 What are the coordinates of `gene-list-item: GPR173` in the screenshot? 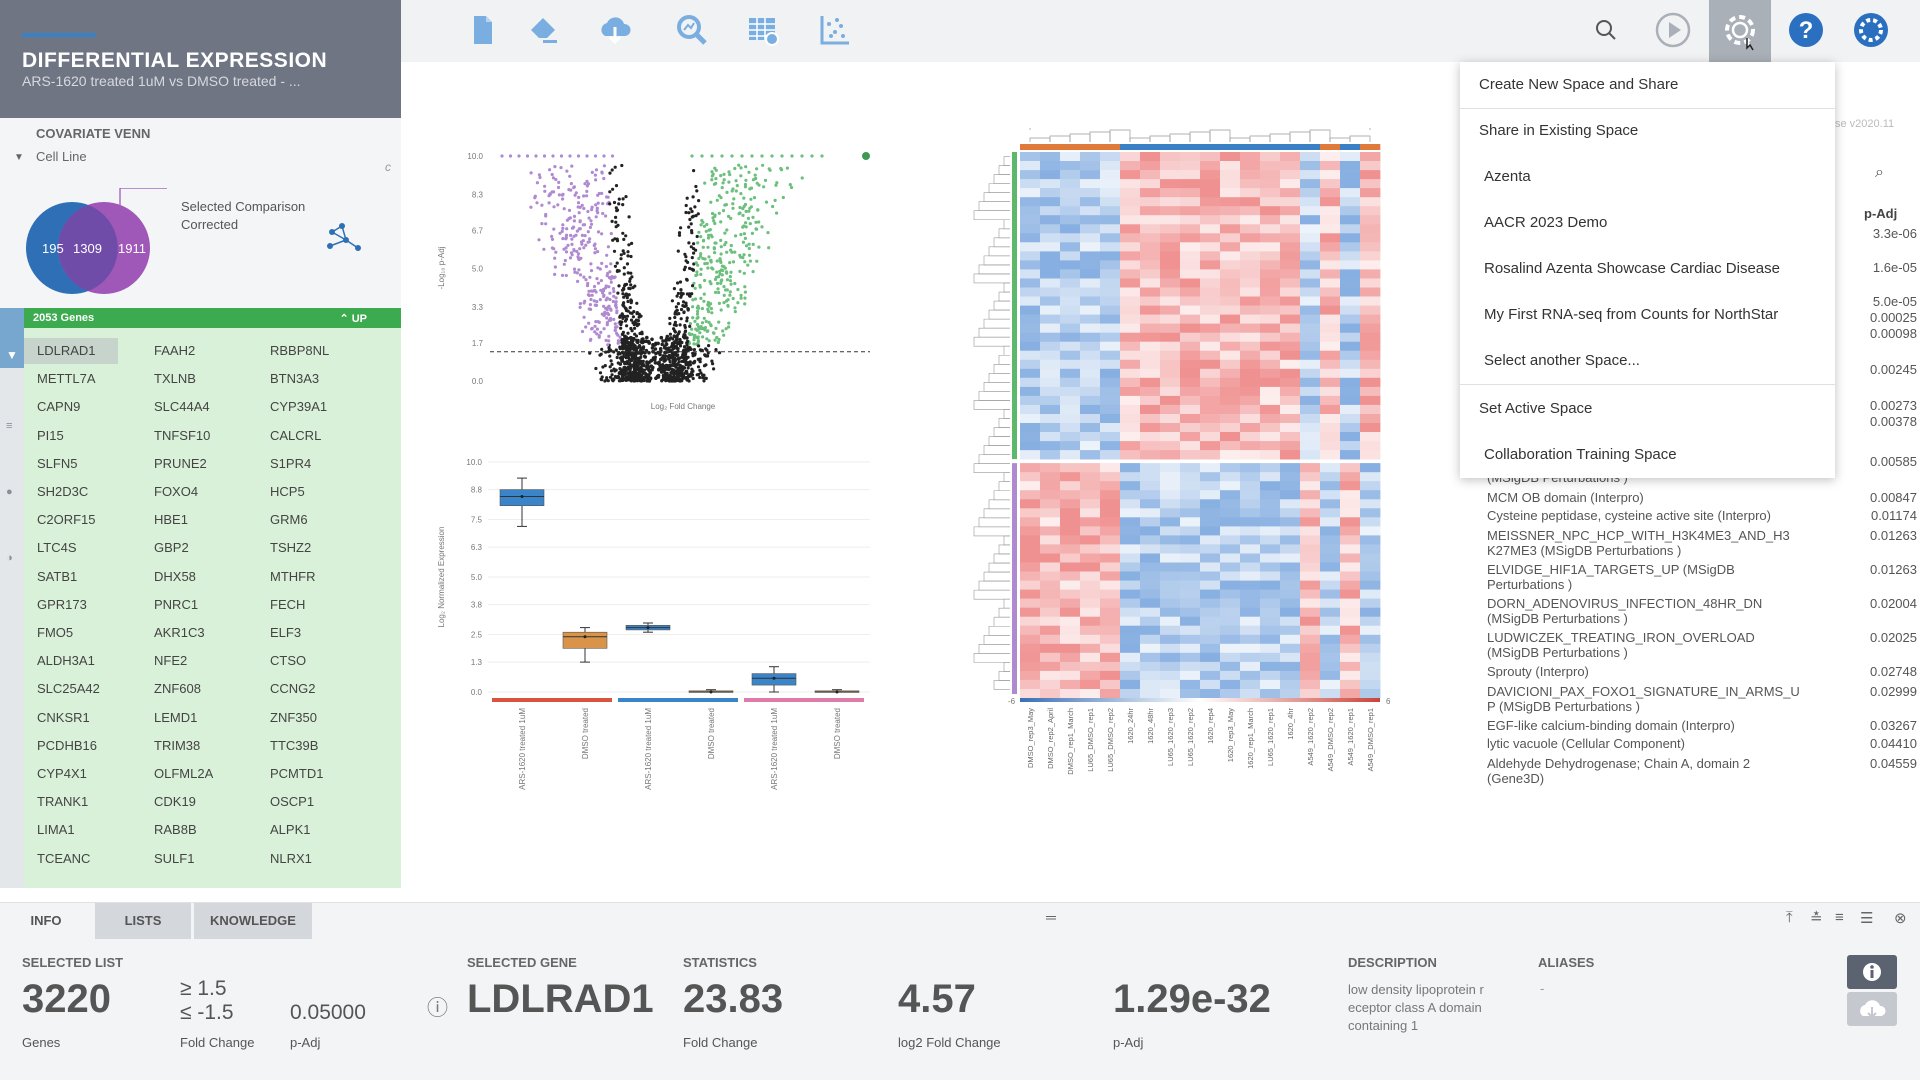 It's located at (62, 604).